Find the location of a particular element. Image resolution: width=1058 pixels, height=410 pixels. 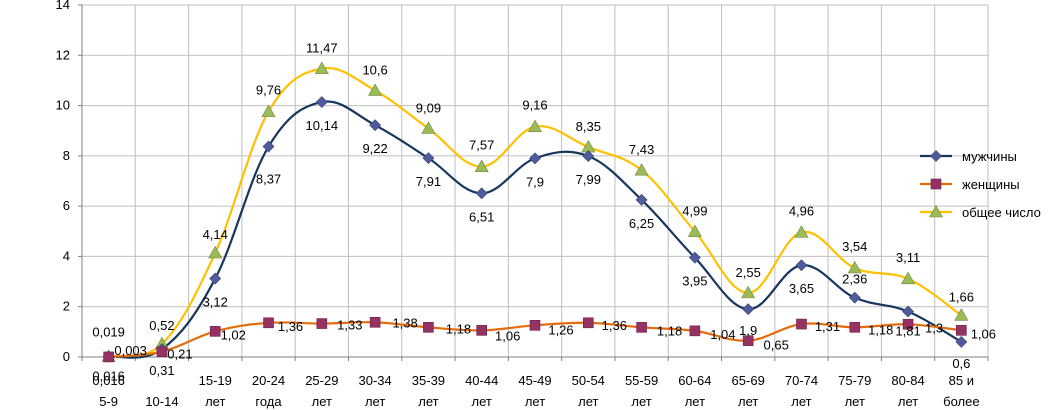

data-label: 0,019 is located at coordinates (108, 332).